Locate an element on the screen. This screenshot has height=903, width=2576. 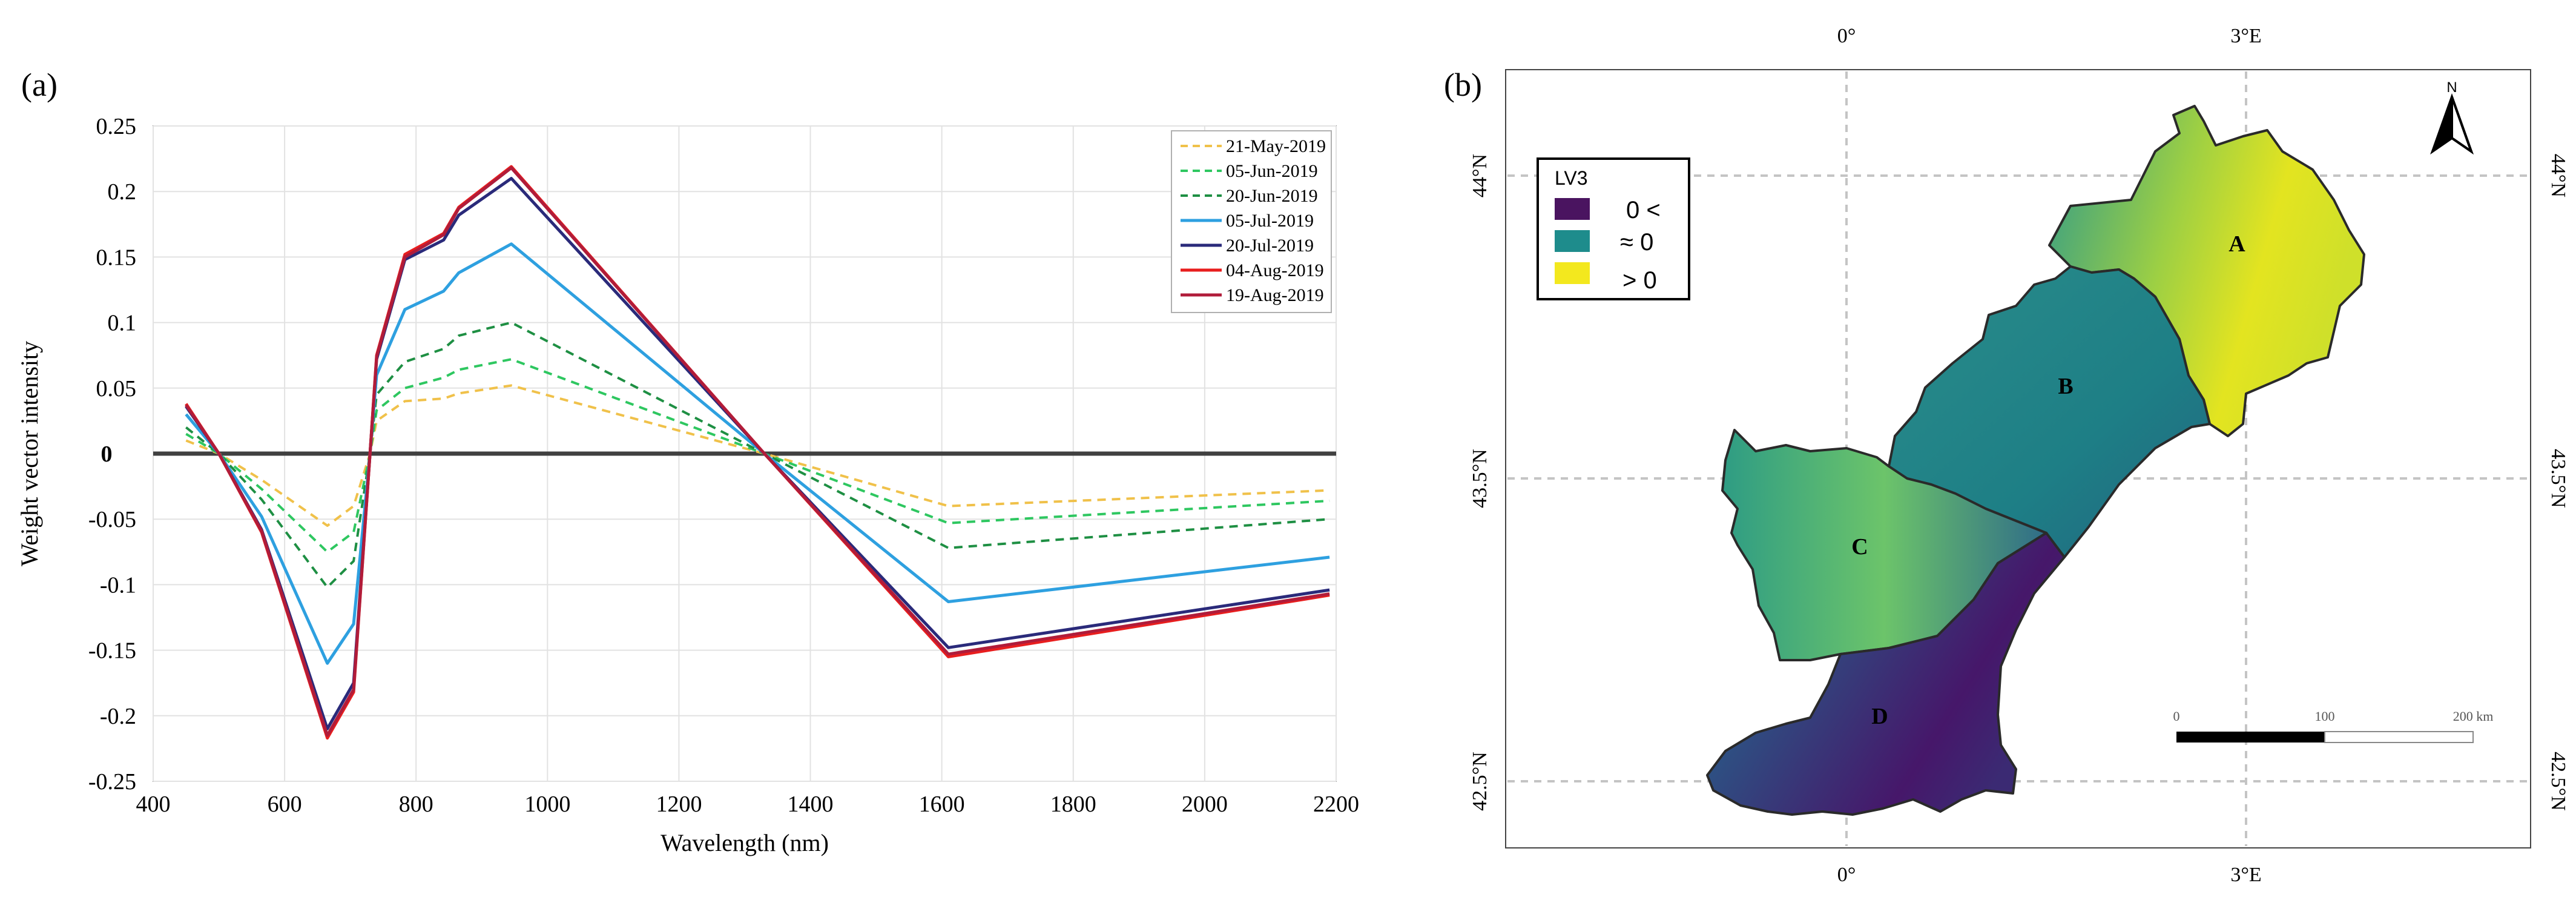
legend-swatch-positive is located at coordinates (1573, 273).